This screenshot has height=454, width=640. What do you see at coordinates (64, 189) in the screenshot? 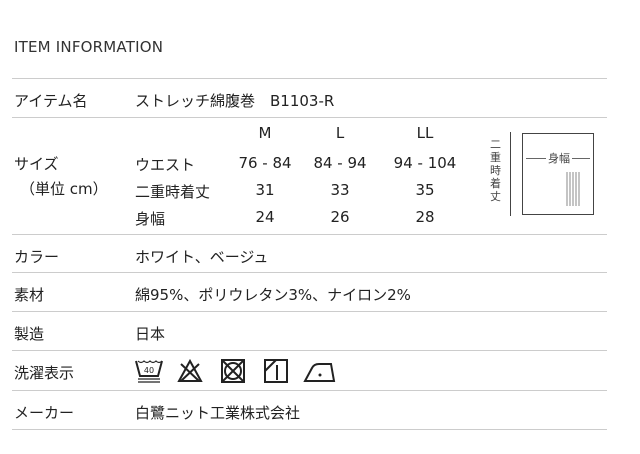
I see `size-unit: （単位 cm）` at bounding box center [64, 189].